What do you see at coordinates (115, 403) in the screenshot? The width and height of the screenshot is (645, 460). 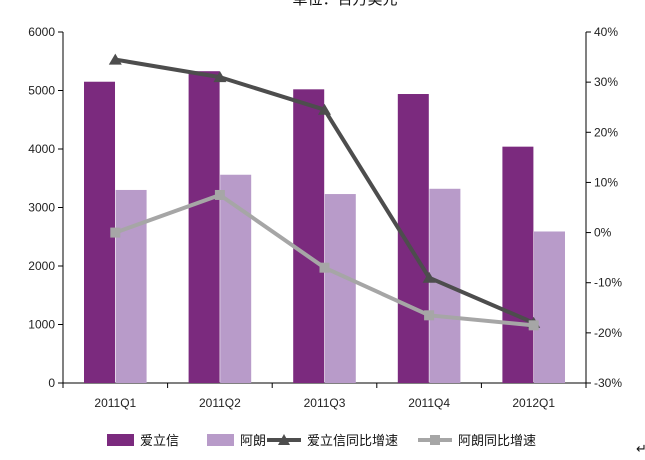 I see `x-tick-label: 2011Q1` at bounding box center [115, 403].